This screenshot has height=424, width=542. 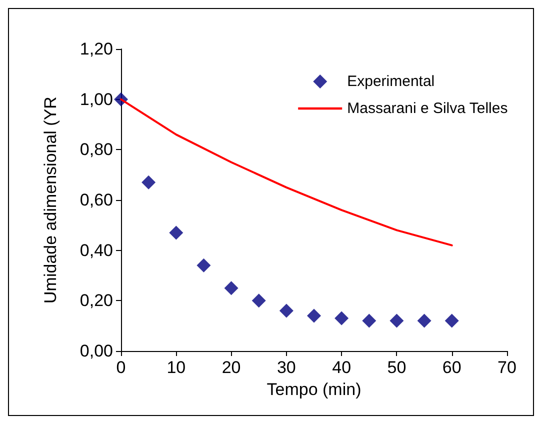 What do you see at coordinates (50, 200) in the screenshot?
I see `y-axis-title: Umidade adimensional (YR` at bounding box center [50, 200].